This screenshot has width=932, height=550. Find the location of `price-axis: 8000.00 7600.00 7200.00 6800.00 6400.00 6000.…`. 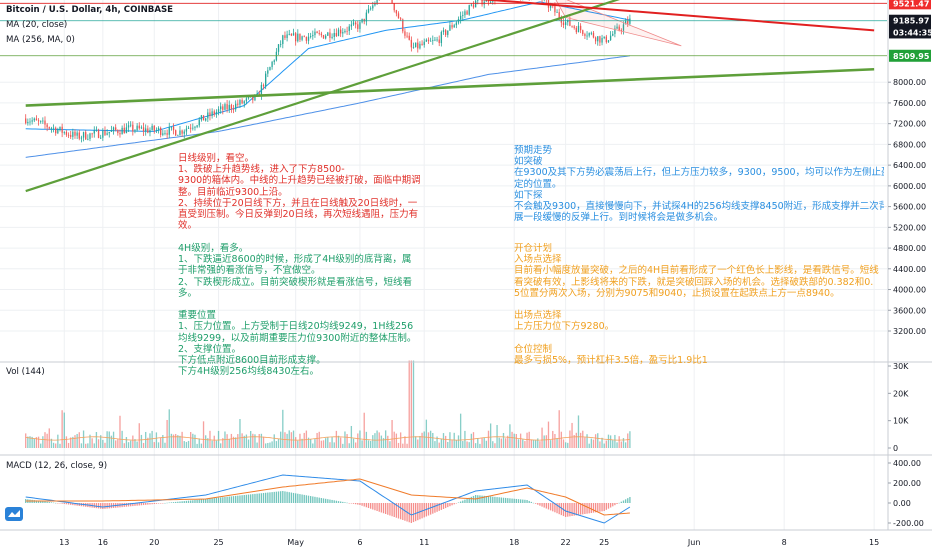

price-axis: 8000.00 7600.00 7200.00 6800.00 6400.00 6000.… is located at coordinates (907, 303).